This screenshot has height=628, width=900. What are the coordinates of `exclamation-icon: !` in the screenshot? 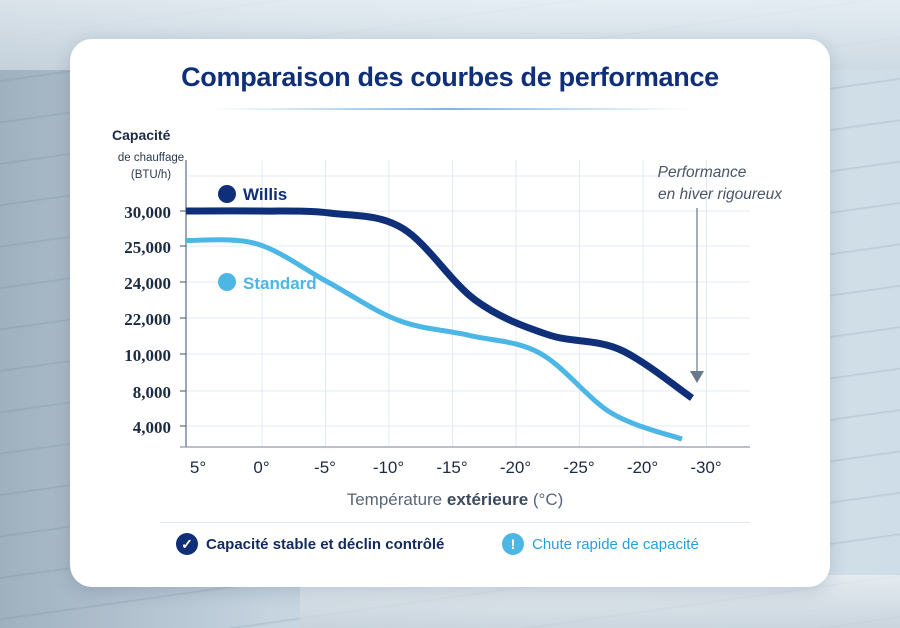 It's located at (513, 544).